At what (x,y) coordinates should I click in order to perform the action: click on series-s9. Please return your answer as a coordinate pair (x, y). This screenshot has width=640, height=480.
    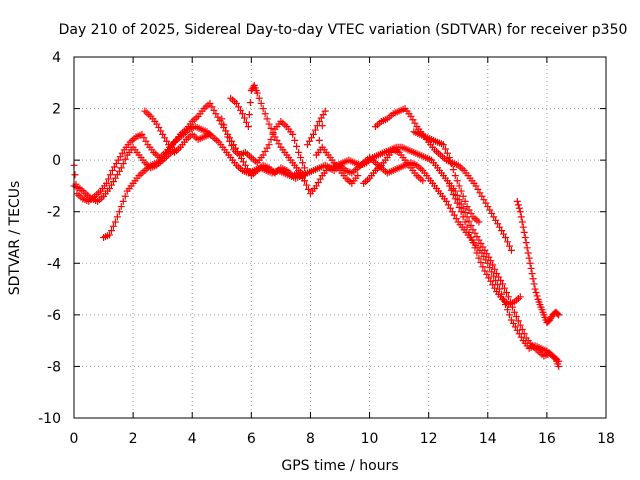
    Looking at the image, I should click on (443, 179).